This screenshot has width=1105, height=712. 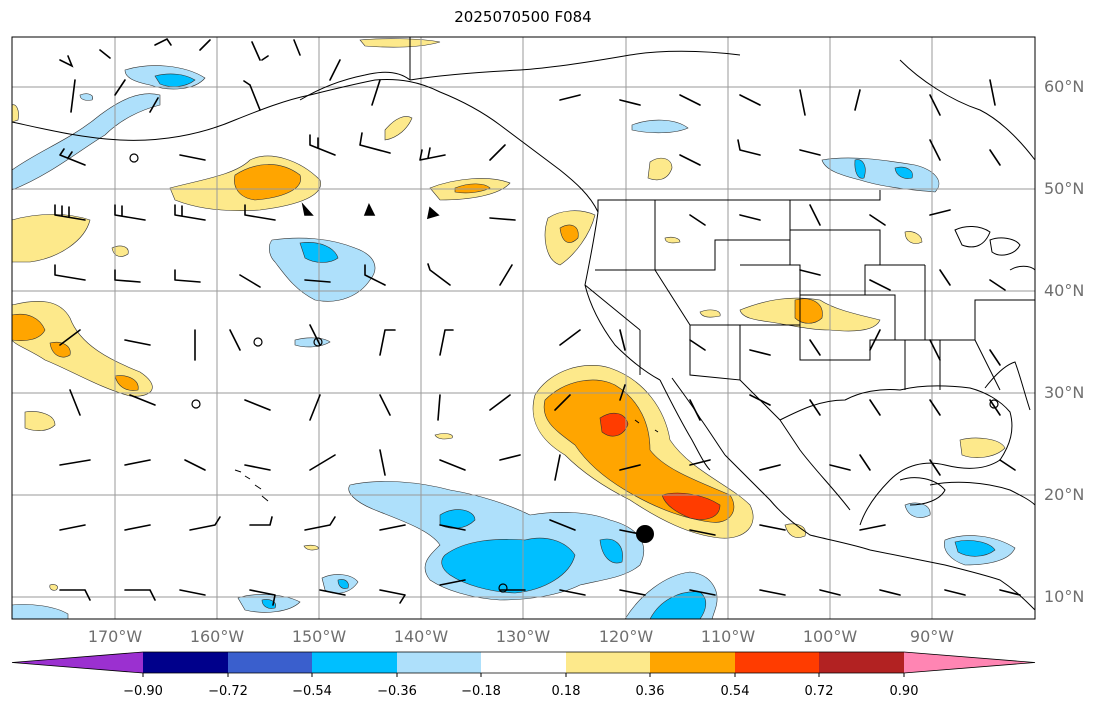 I want to click on colorbar-tick-label: −0.54, so click(x=312, y=691).